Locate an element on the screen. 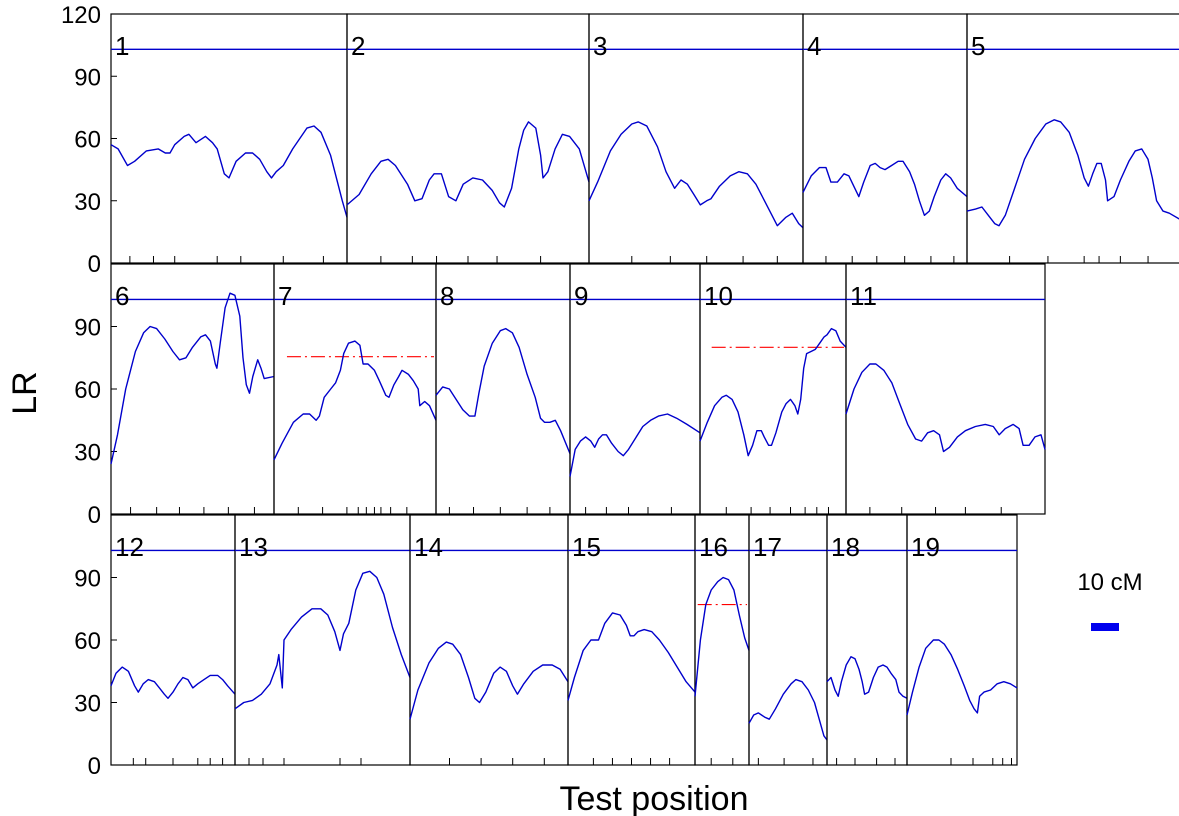  panel-1: 1 is located at coordinates (229, 138).